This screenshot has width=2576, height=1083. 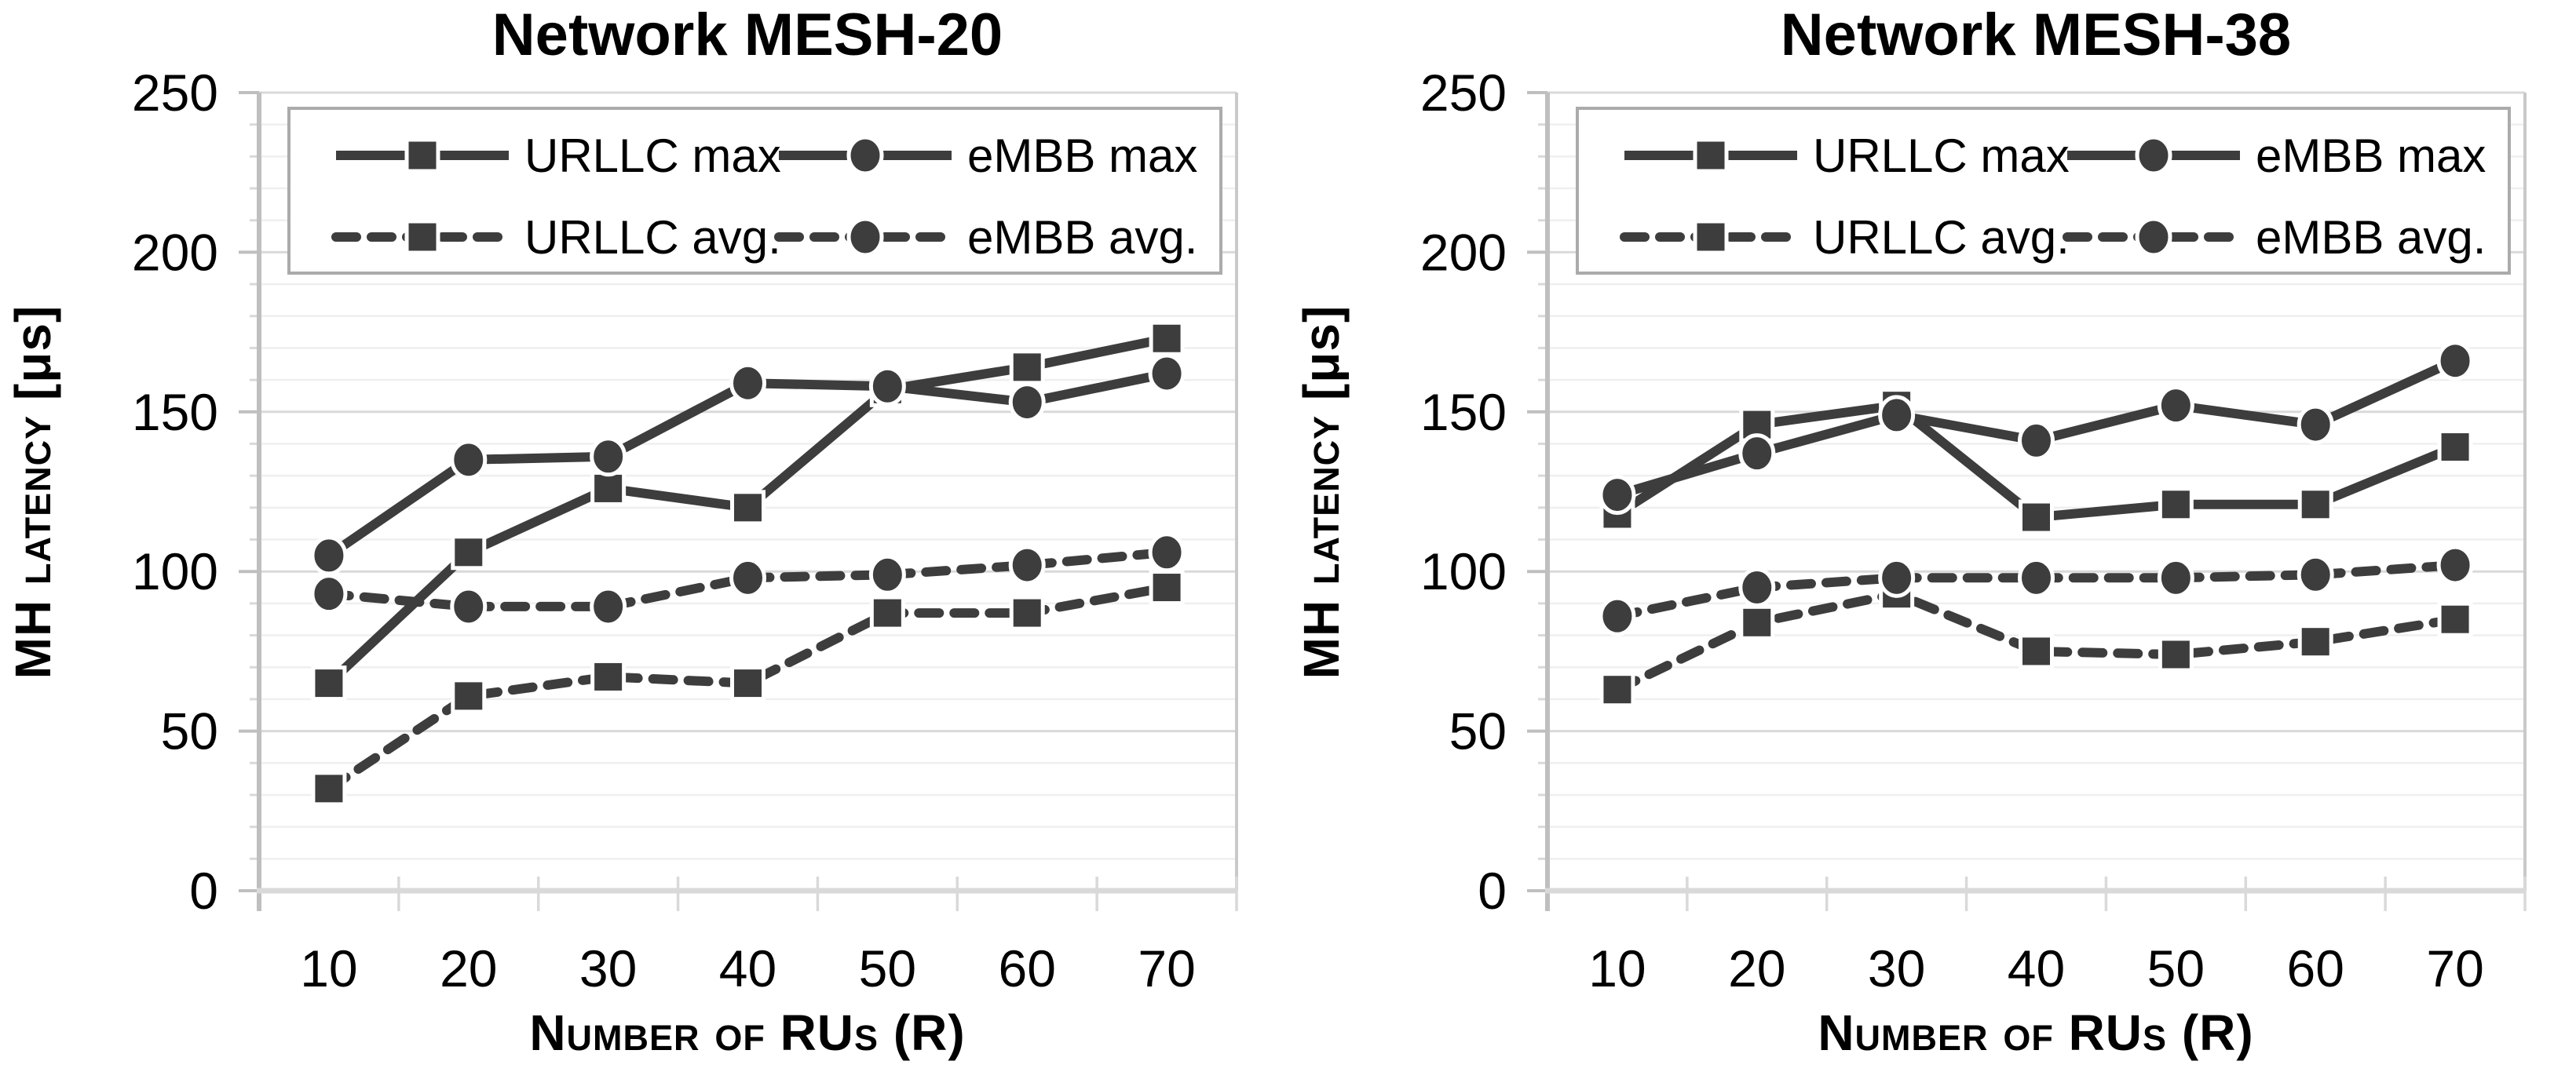 I want to click on y-tick-label: 150, so click(x=1464, y=412).